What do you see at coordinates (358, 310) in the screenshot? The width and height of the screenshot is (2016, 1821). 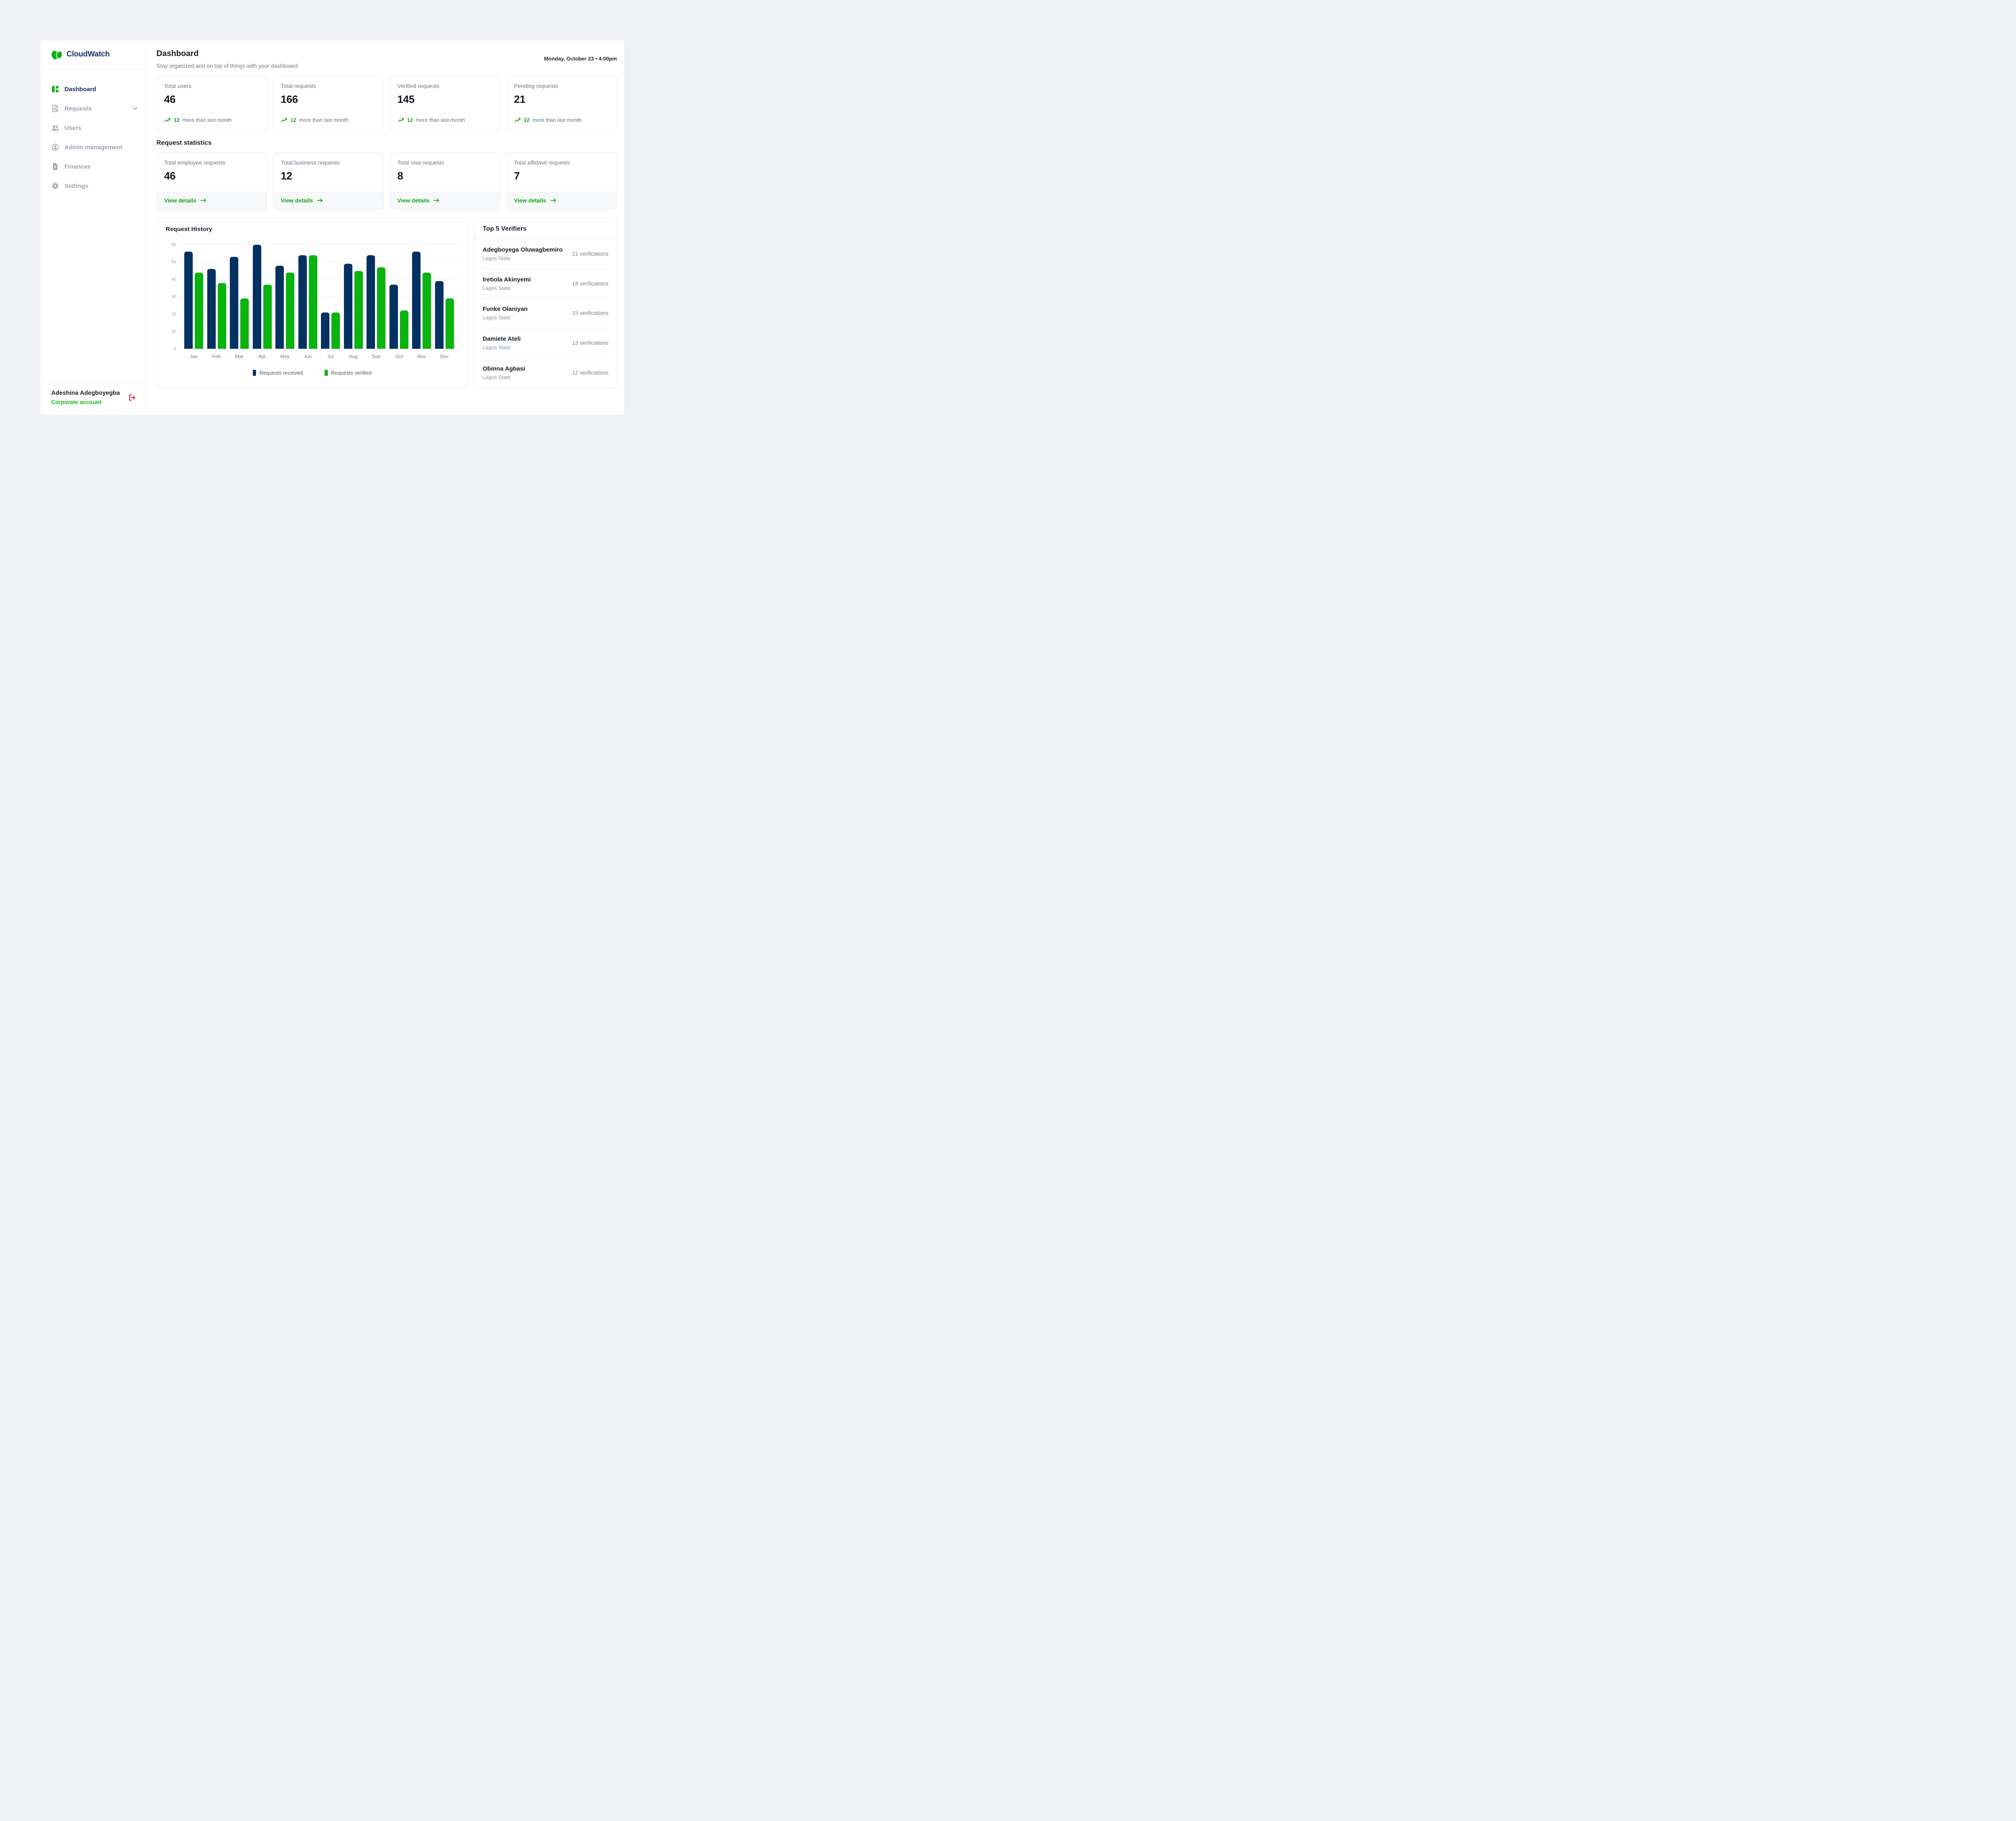 I see `bar-verified-aug` at bounding box center [358, 310].